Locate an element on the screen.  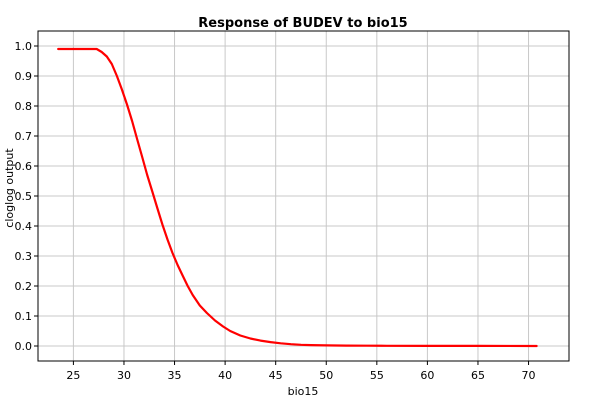
y-tick-label: 0.6 is located at coordinates (24, 166).